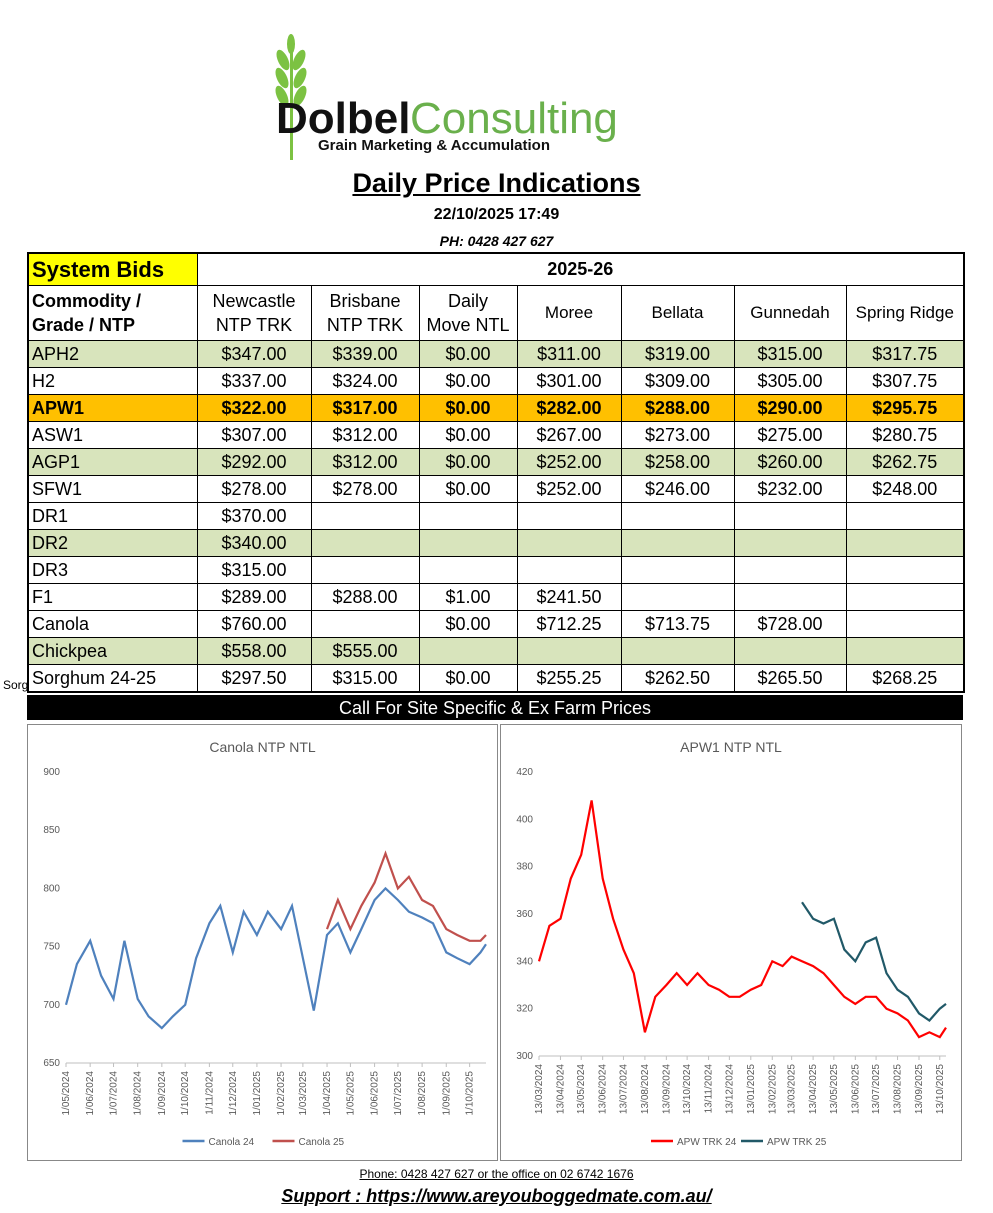 The height and width of the screenshot is (1213, 993). What do you see at coordinates (112, 489) in the screenshot?
I see `commodity: SFW1` at bounding box center [112, 489].